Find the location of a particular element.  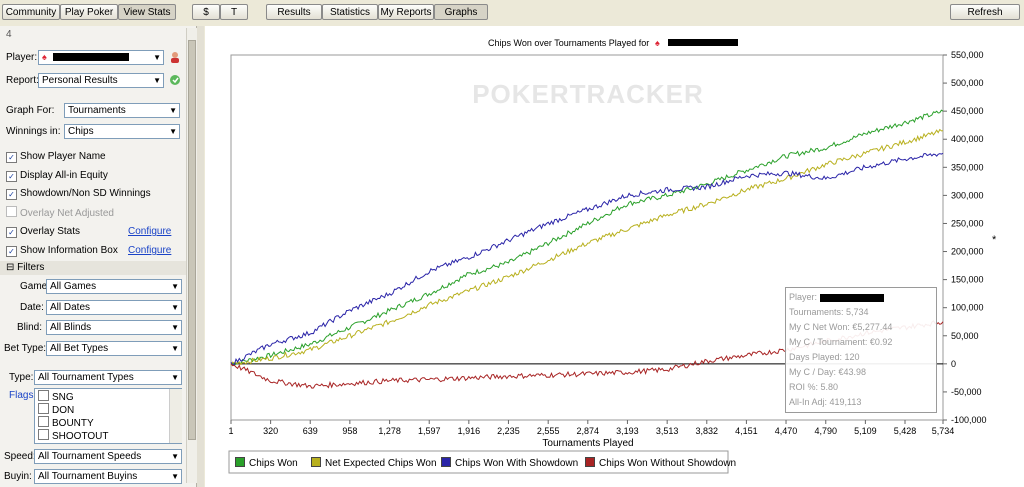

info-allin-adj: All-In Adj: 419,113 is located at coordinates (825, 402).